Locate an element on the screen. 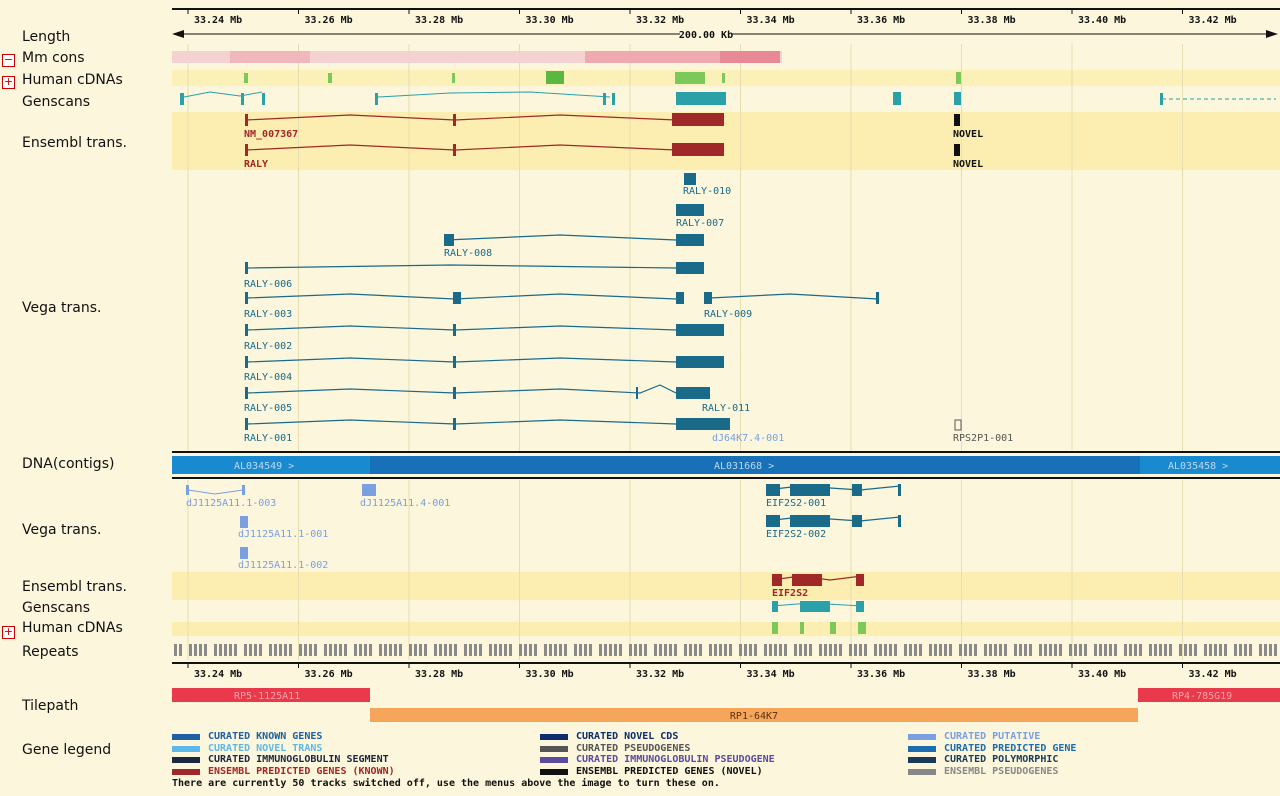 The height and width of the screenshot is (796, 1280). contig-label-al035458: AL035458 > is located at coordinates (1198, 466).